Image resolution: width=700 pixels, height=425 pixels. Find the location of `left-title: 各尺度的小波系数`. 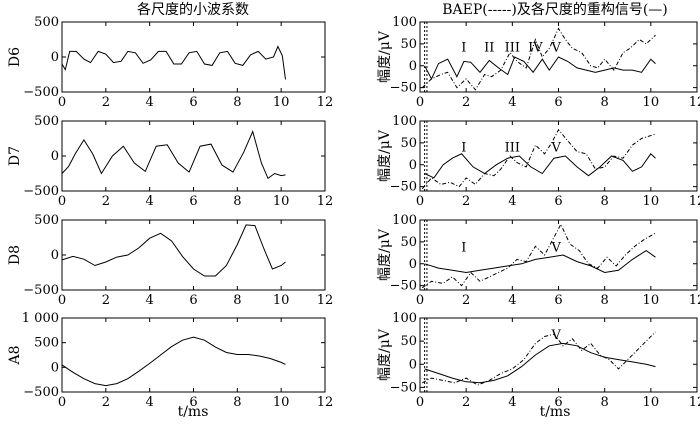

left-title: 各尺度的小波系数 is located at coordinates (193, 10).